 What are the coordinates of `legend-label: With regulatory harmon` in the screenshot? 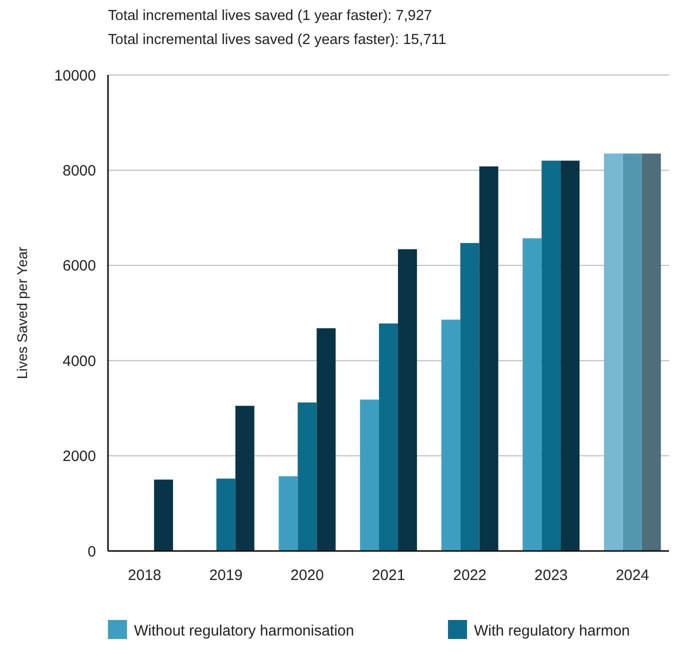 It's located at (552, 631).